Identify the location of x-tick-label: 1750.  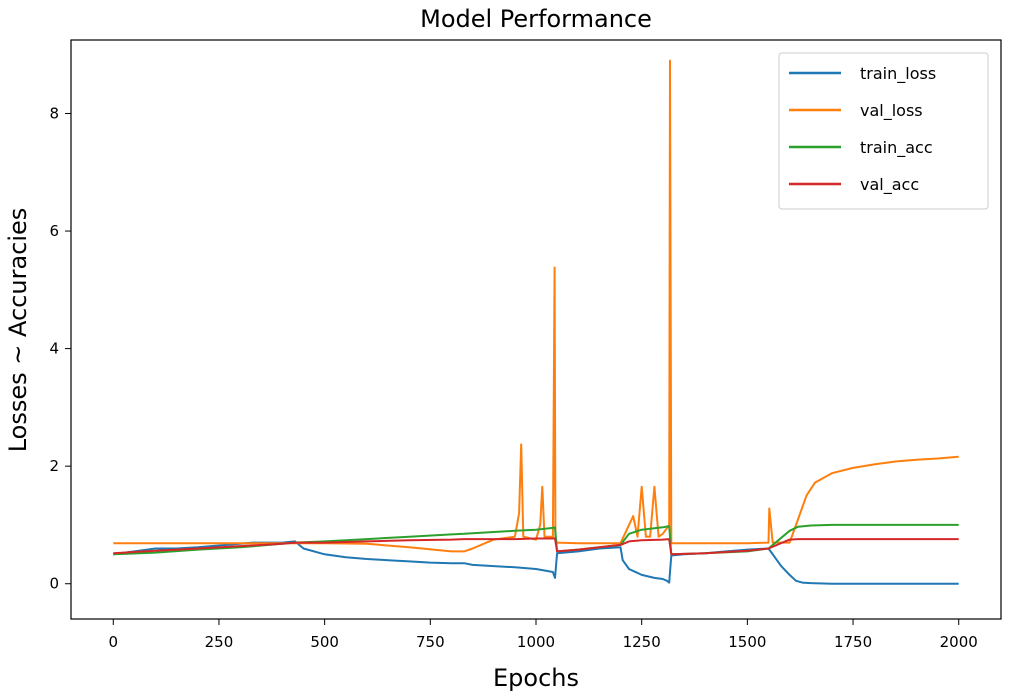
(853, 642).